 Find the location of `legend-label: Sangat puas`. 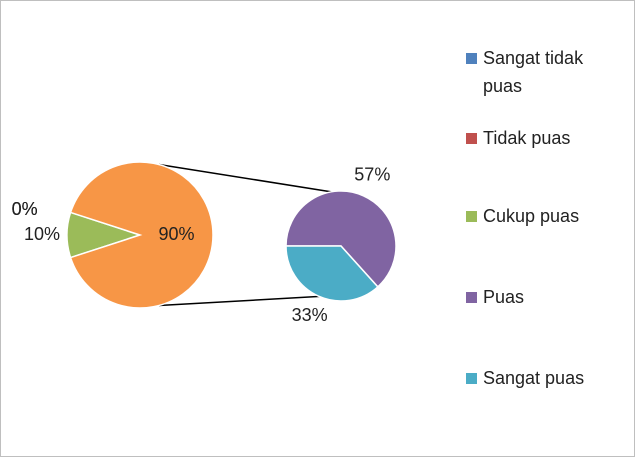

legend-label: Sangat puas is located at coordinates (534, 378).